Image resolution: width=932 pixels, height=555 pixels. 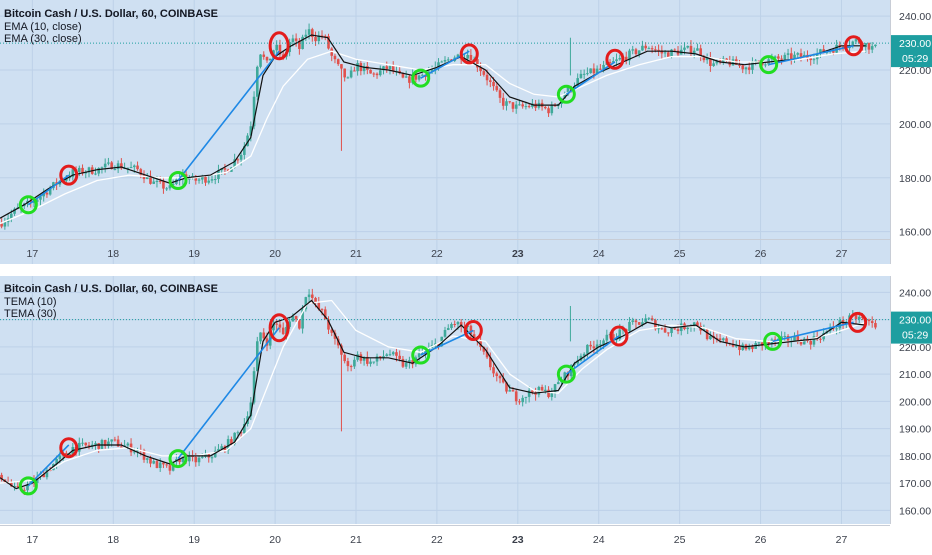 What do you see at coordinates (275, 540) in the screenshot?
I see `x-tick-label: 20` at bounding box center [275, 540].